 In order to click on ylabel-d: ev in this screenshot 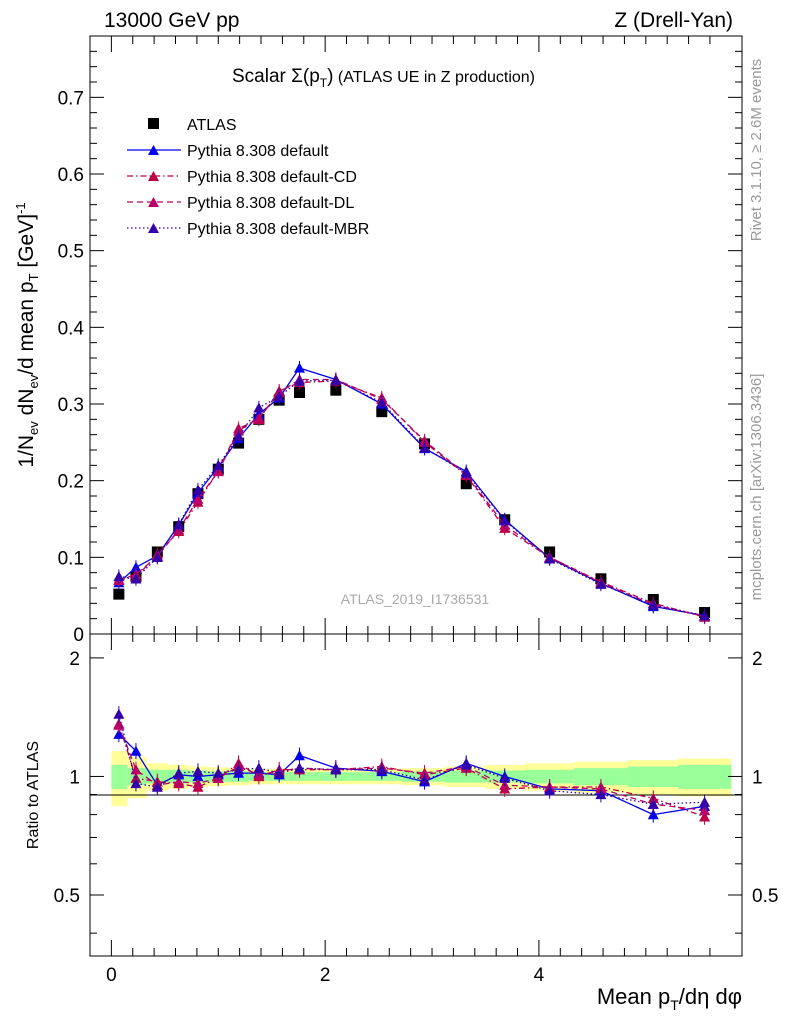, I will do `click(33, 381)`.